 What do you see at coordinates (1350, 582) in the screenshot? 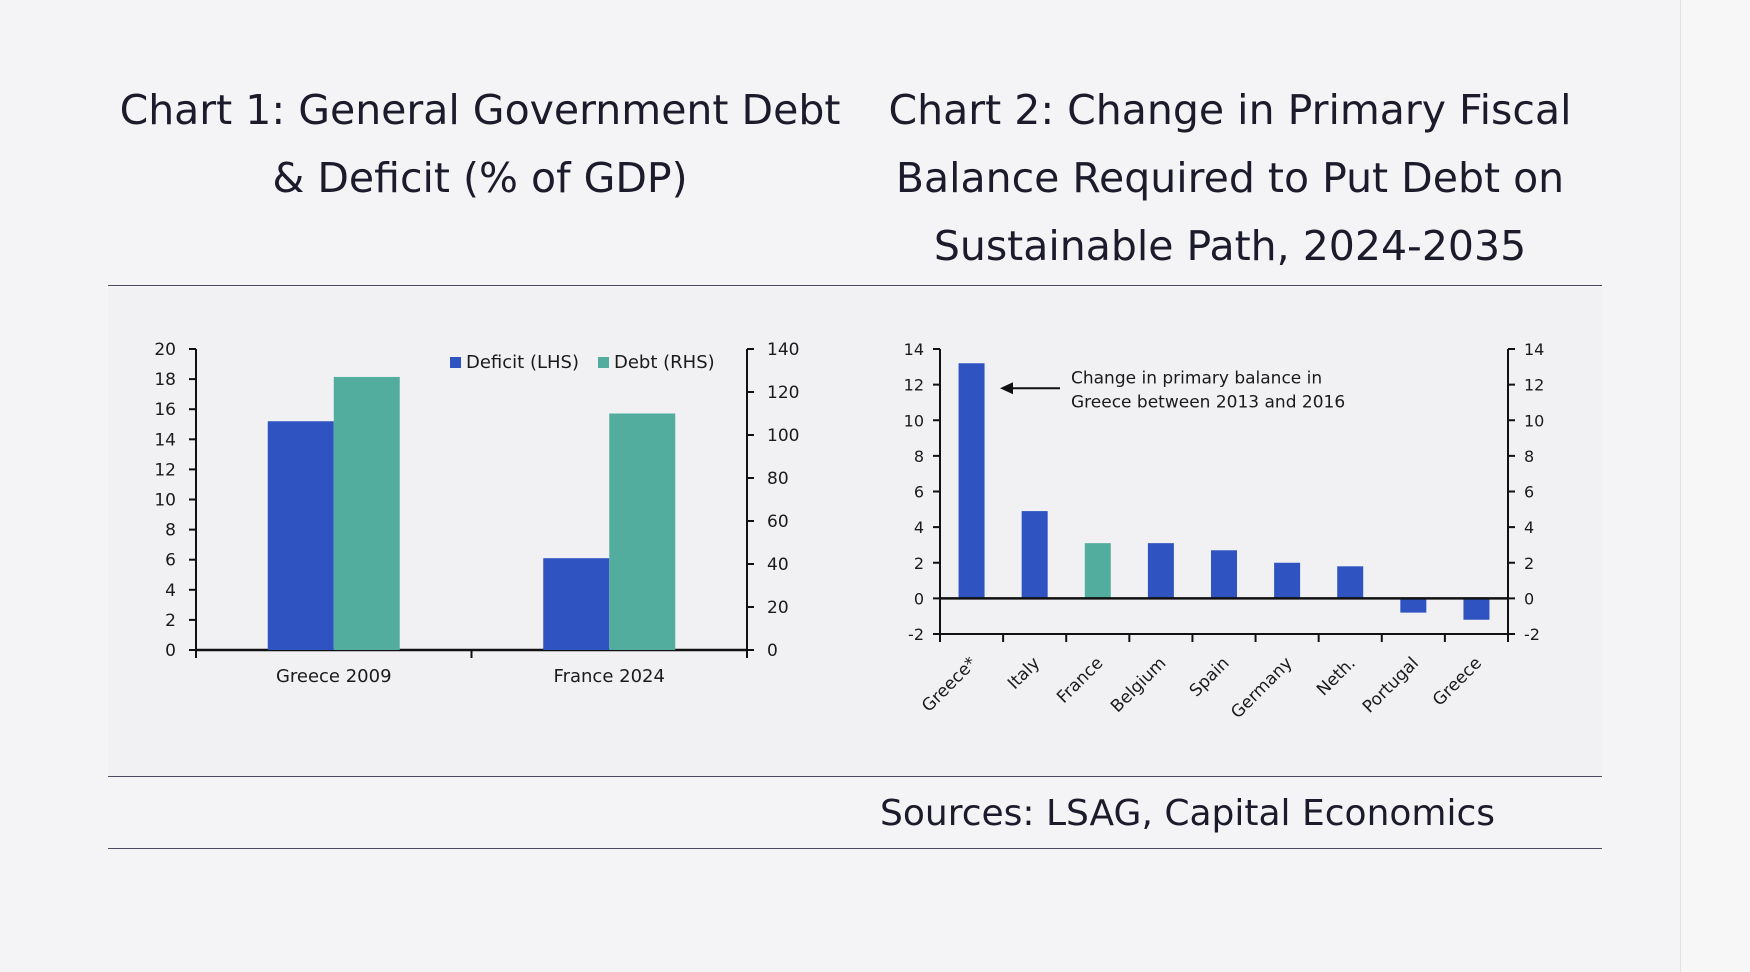
I see `chart2-bar-neth` at bounding box center [1350, 582].